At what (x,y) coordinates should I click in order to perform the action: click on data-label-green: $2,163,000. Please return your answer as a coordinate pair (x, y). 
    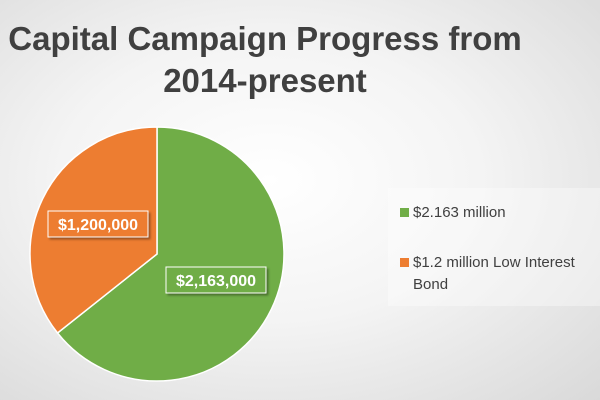
    Looking at the image, I should click on (216, 280).